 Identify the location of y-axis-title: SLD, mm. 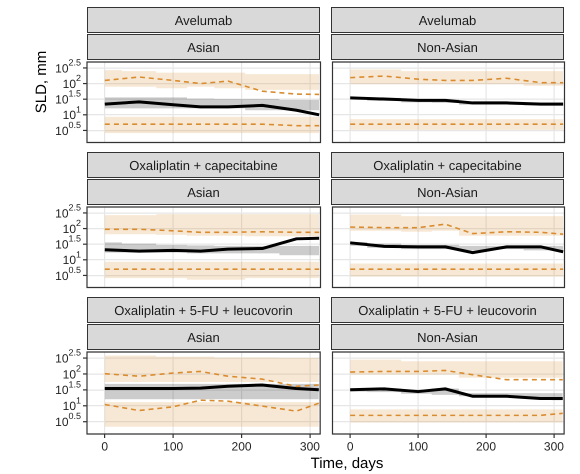
(41, 83).